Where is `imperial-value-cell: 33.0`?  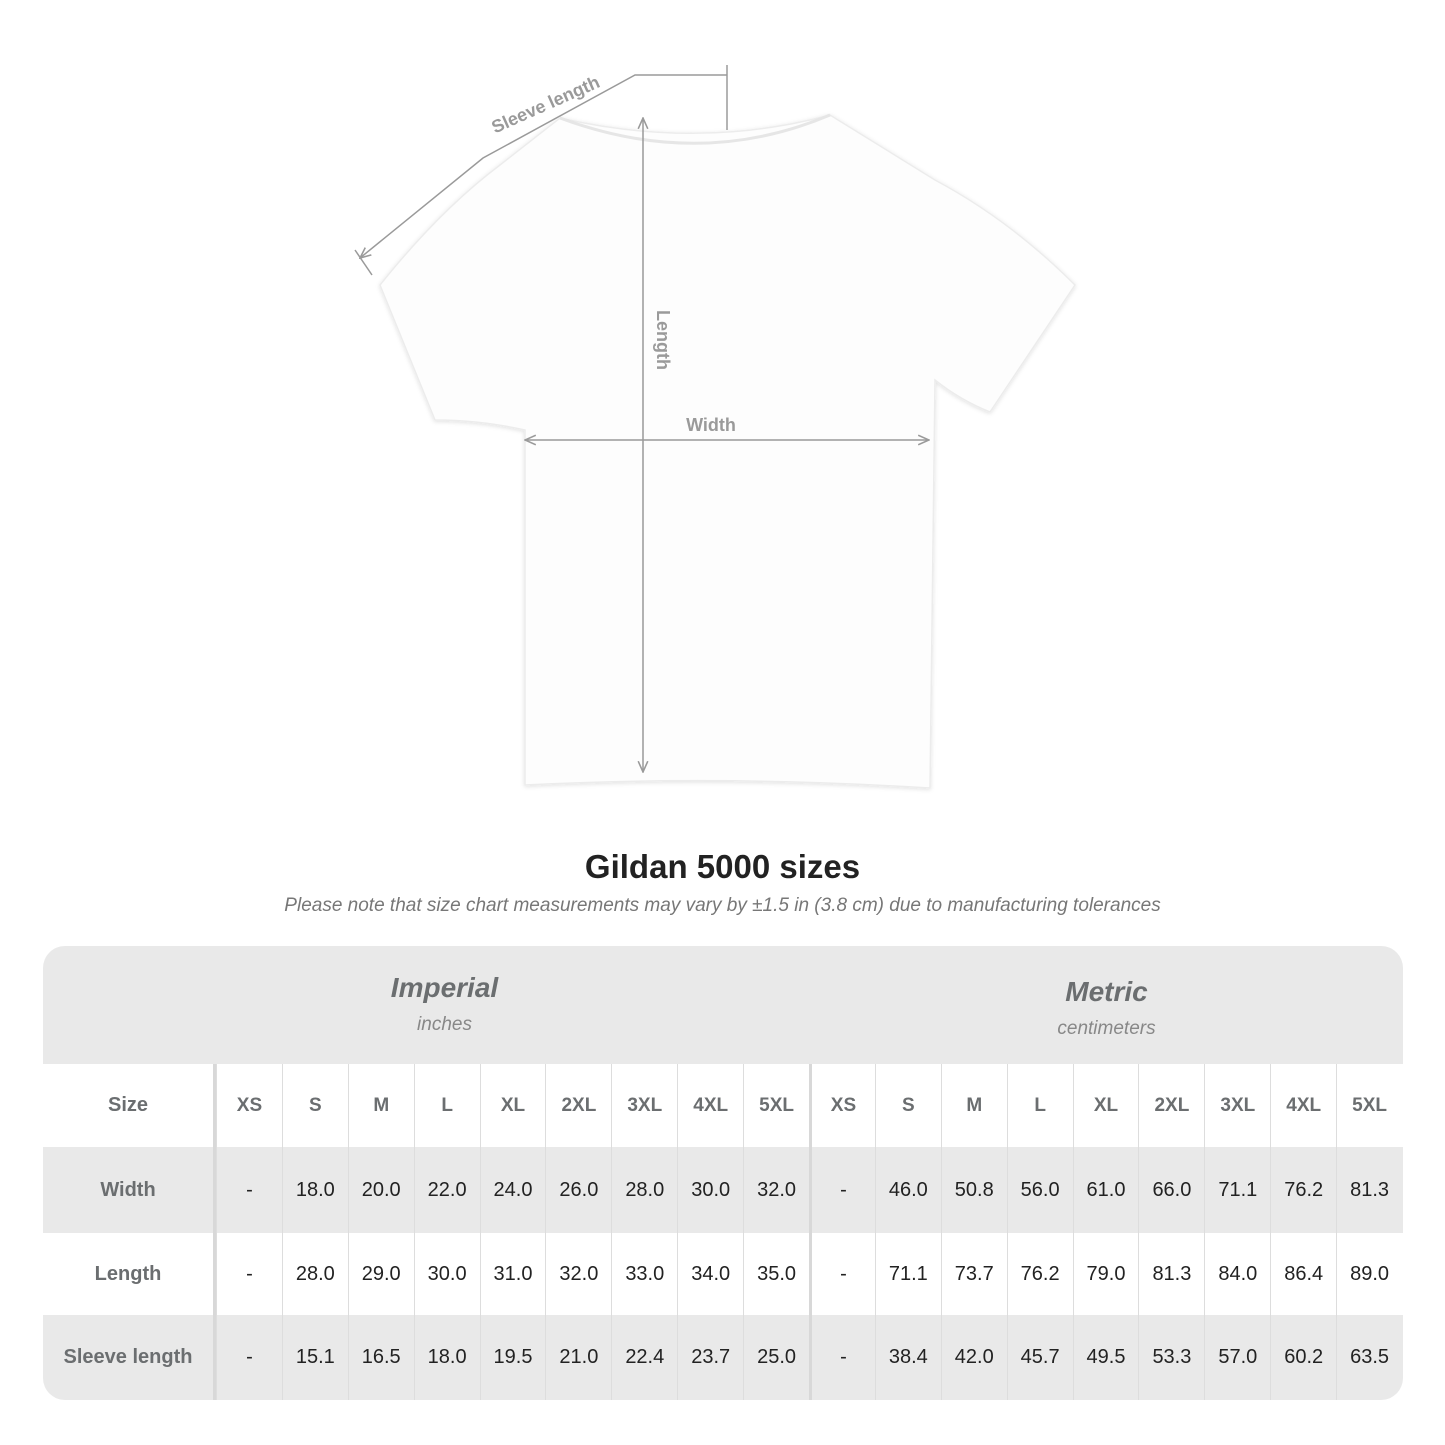 imperial-value-cell: 33.0 is located at coordinates (644, 1274).